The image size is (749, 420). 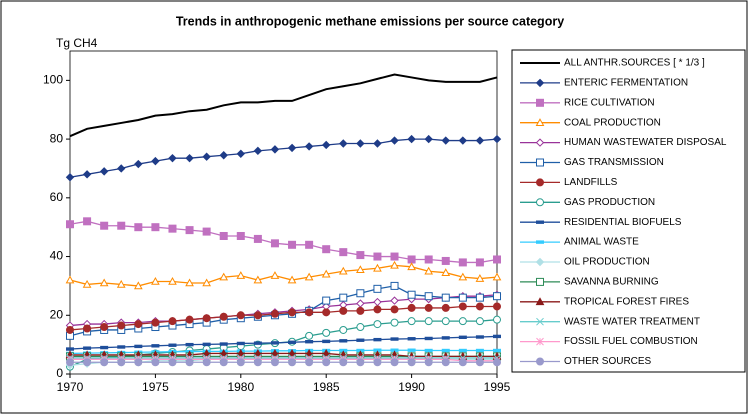 What do you see at coordinates (283, 360) in the screenshot?
I see `series-line` at bounding box center [283, 360].